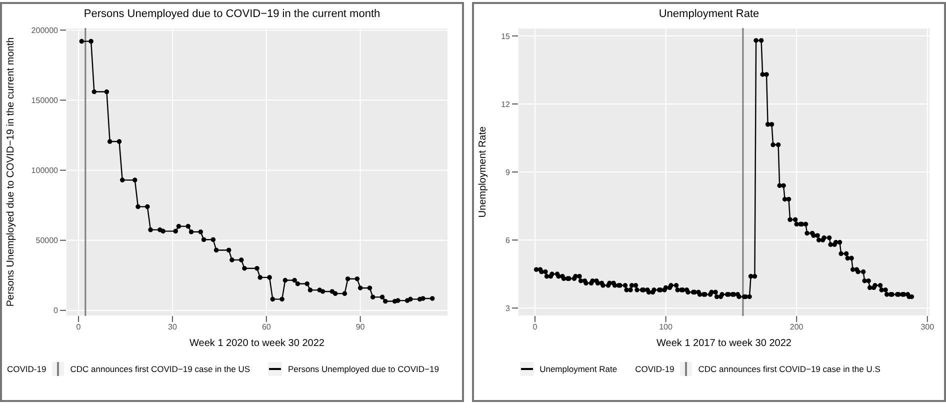  What do you see at coordinates (508, 240) in the screenshot?
I see `y-tick-label: 6` at bounding box center [508, 240].